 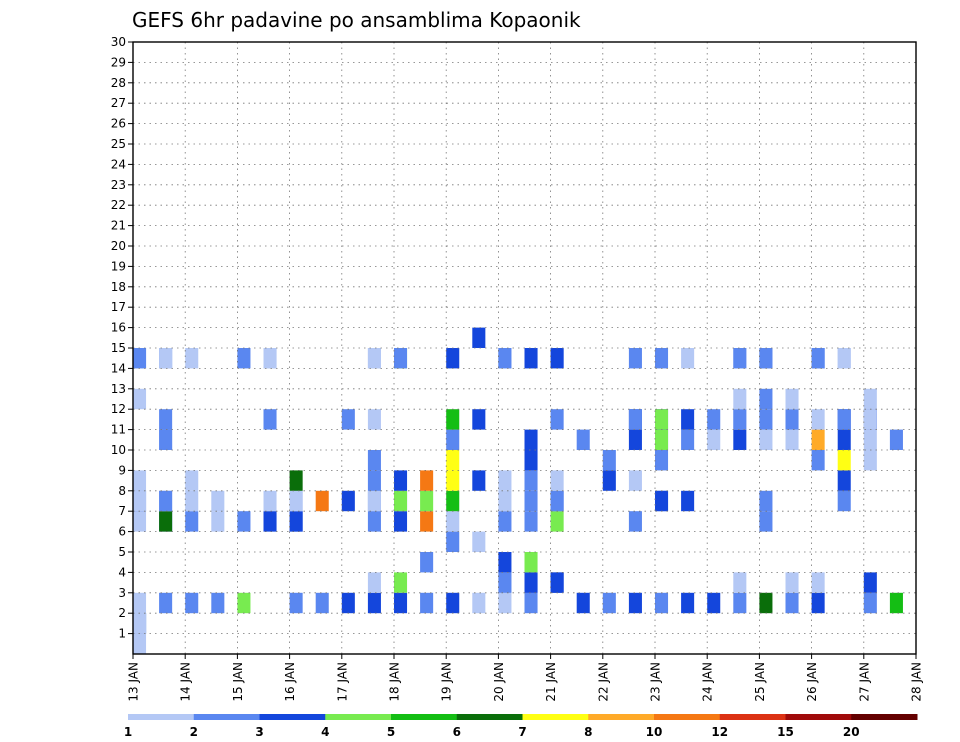 I want to click on y-tick-label: 24, so click(x=118, y=164).